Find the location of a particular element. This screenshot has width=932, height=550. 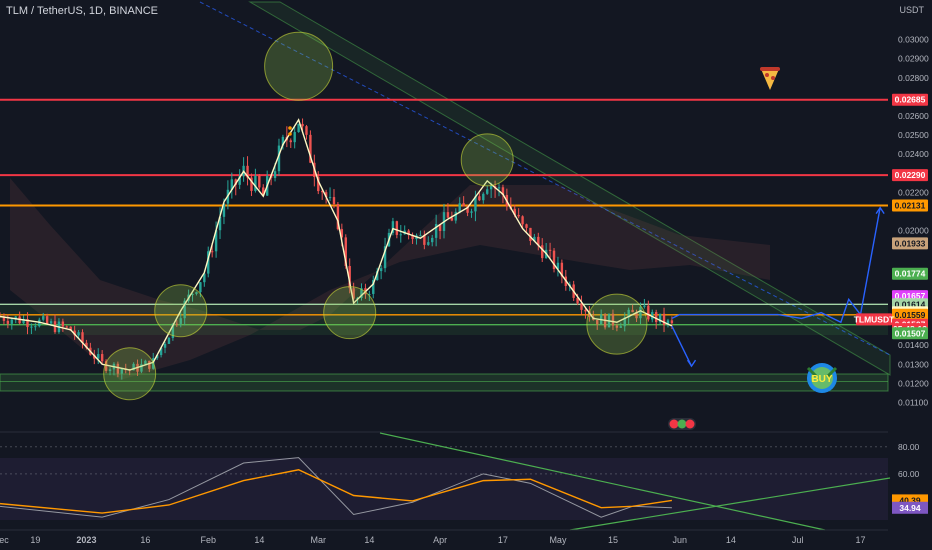

price-tag-label: 0.01657 is located at coordinates (910, 296).